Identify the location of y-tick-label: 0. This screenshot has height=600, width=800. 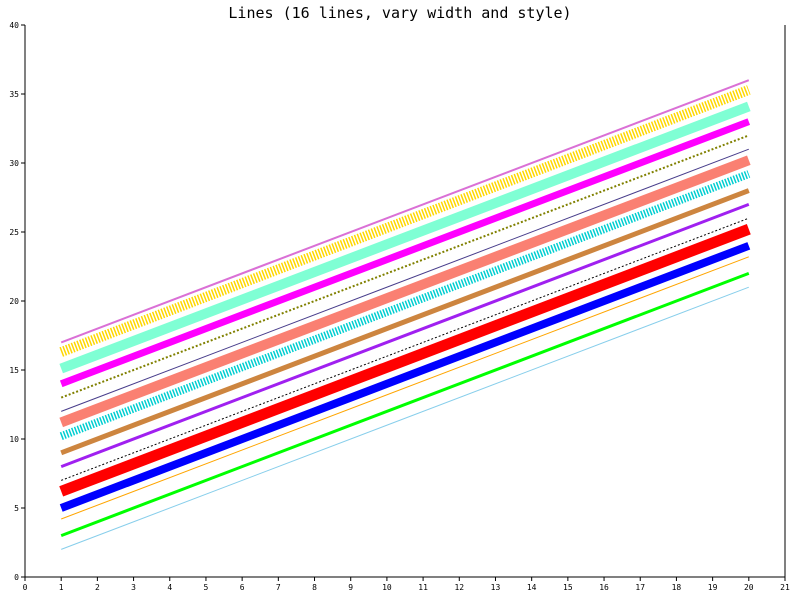
(16, 577).